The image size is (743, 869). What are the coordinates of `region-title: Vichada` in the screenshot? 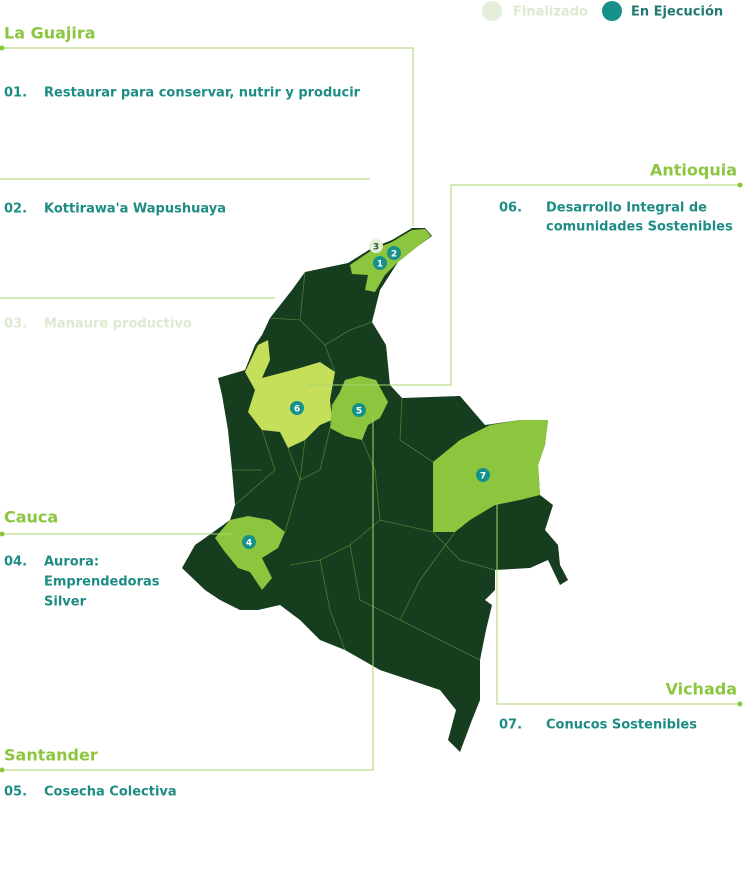 It's located at (701, 689).